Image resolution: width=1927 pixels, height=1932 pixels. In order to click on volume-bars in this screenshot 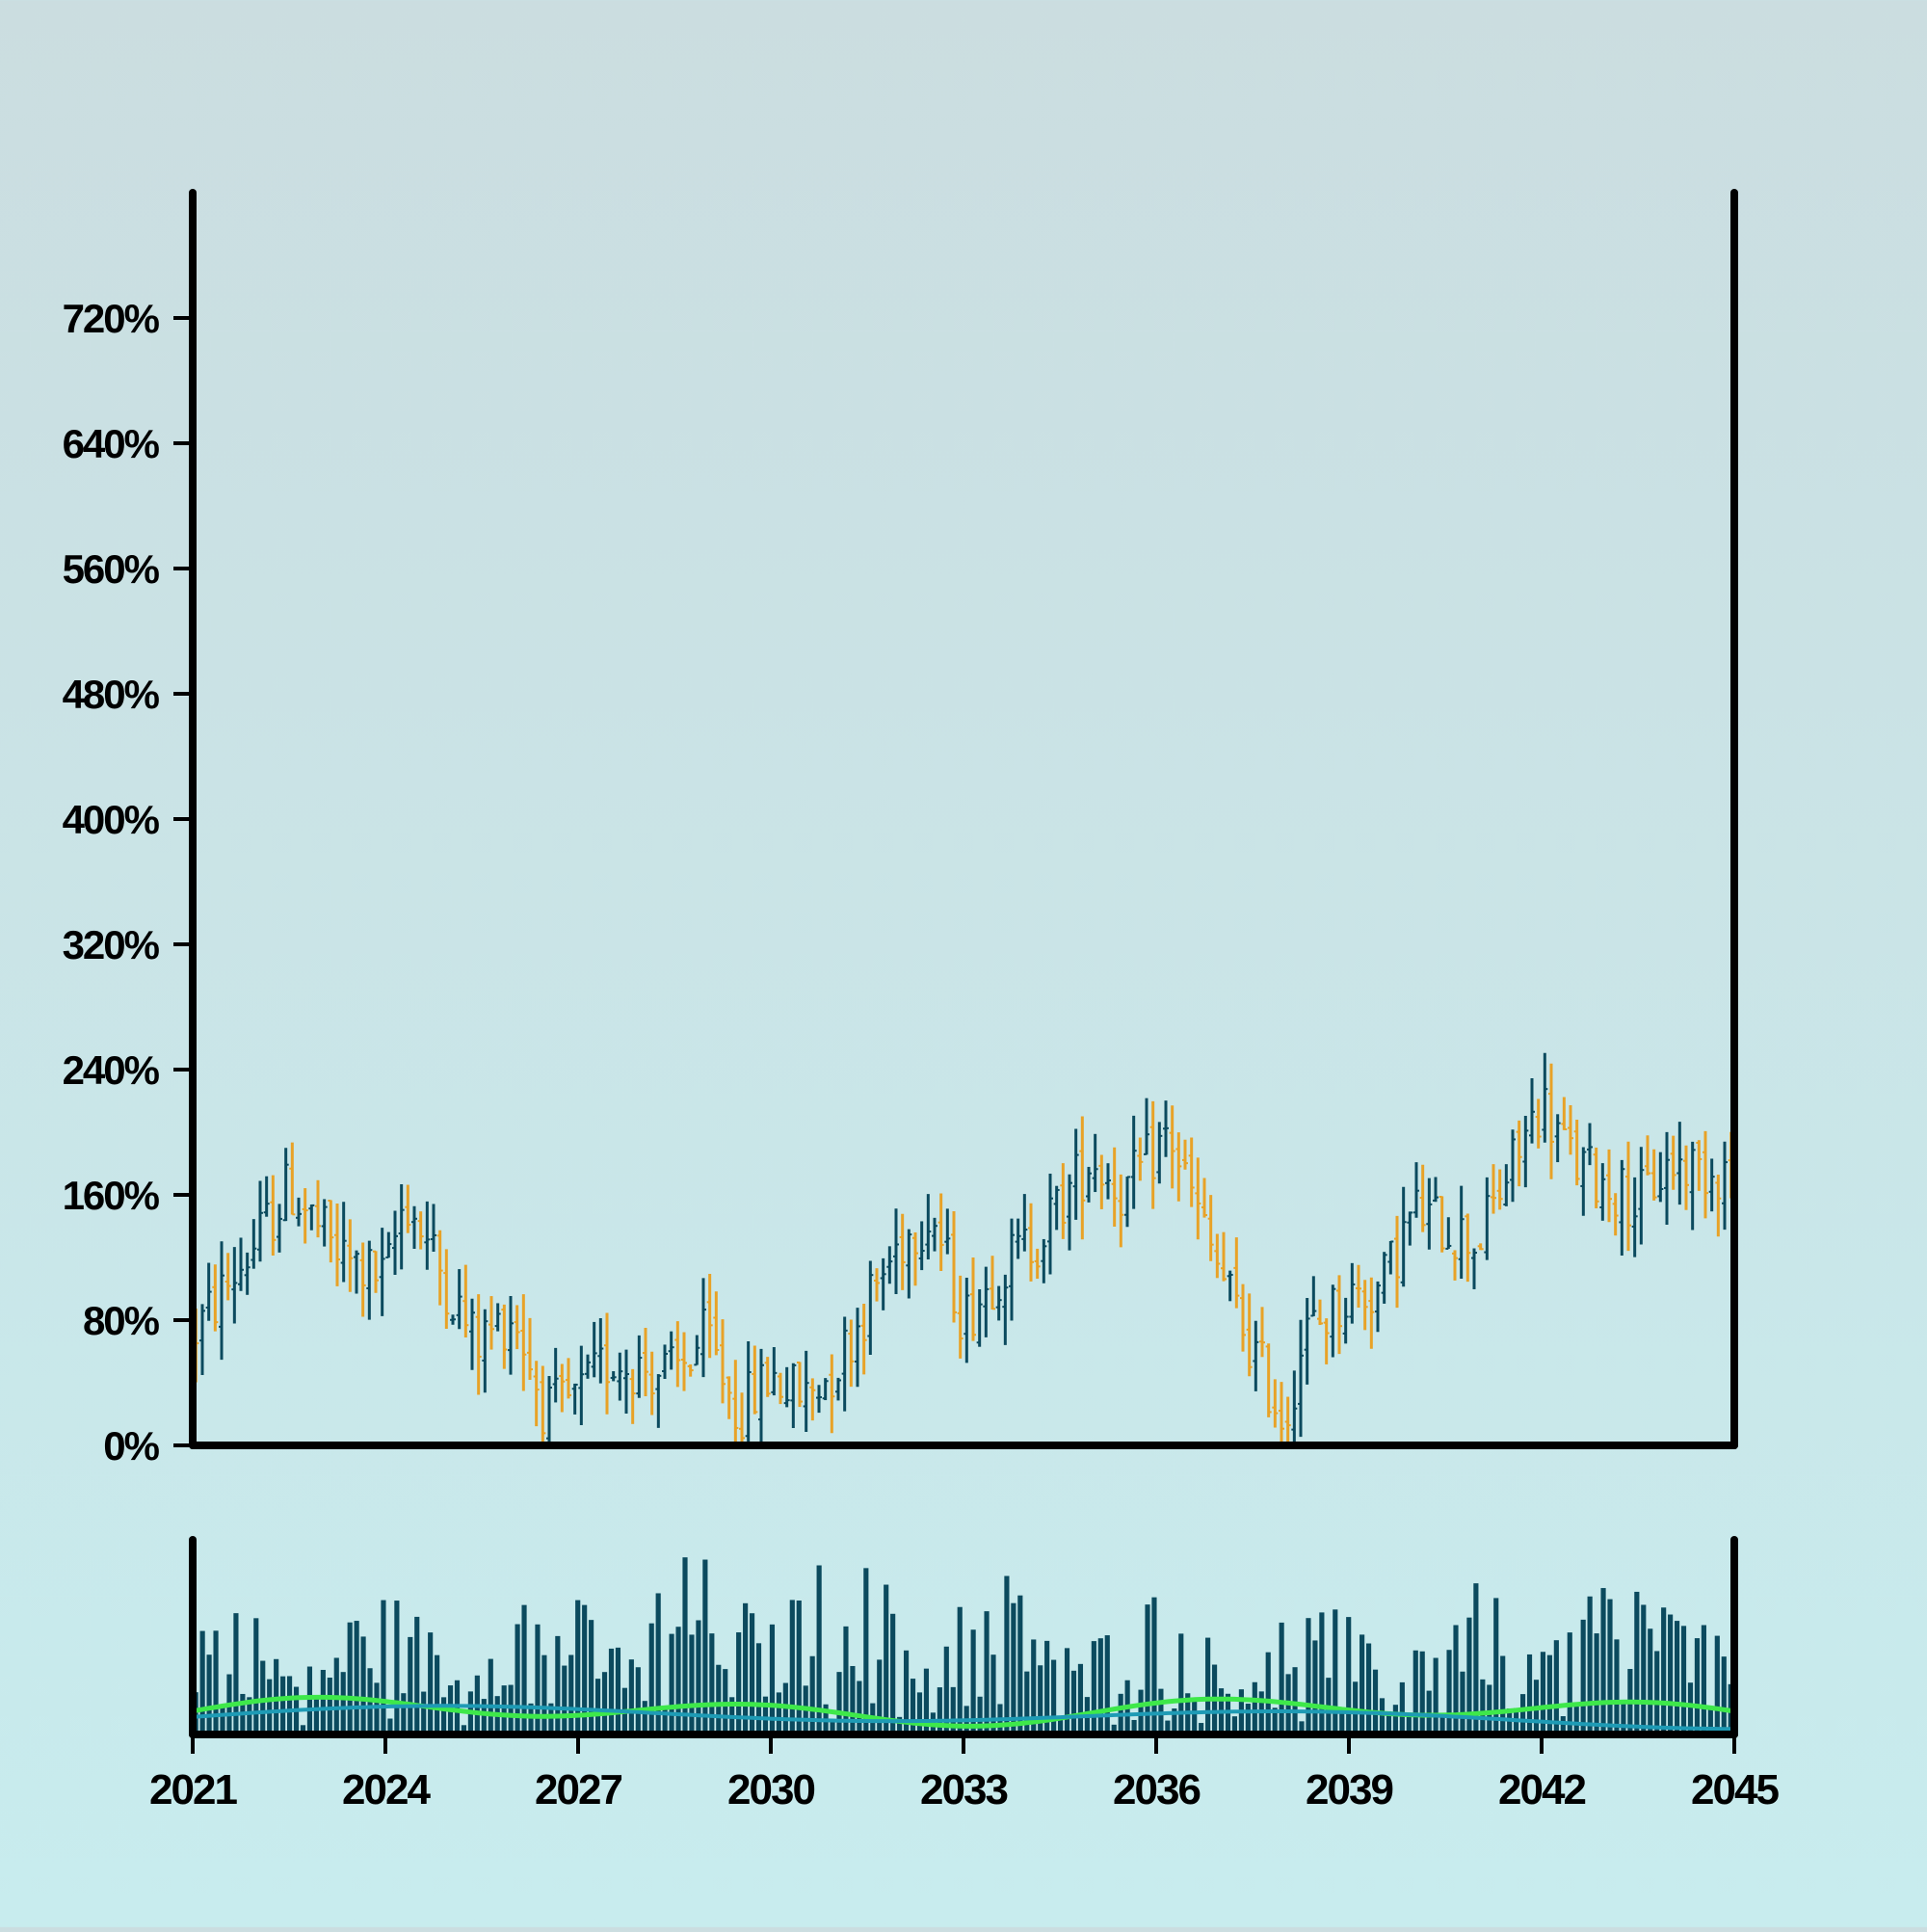, I will do `click(963, 1645)`.